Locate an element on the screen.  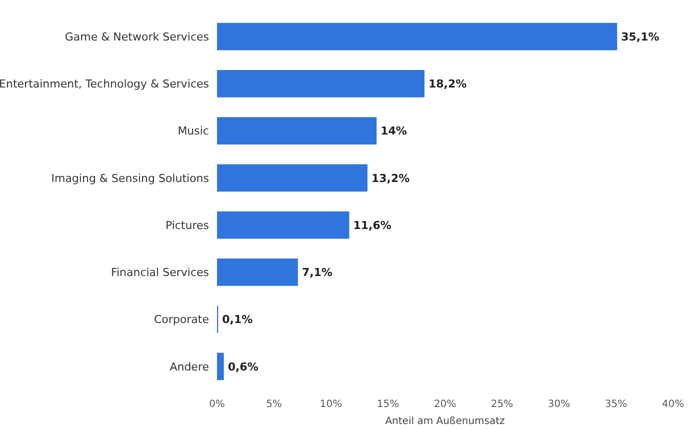
y-tick-label: Game & Network Services is located at coordinates (137, 37).